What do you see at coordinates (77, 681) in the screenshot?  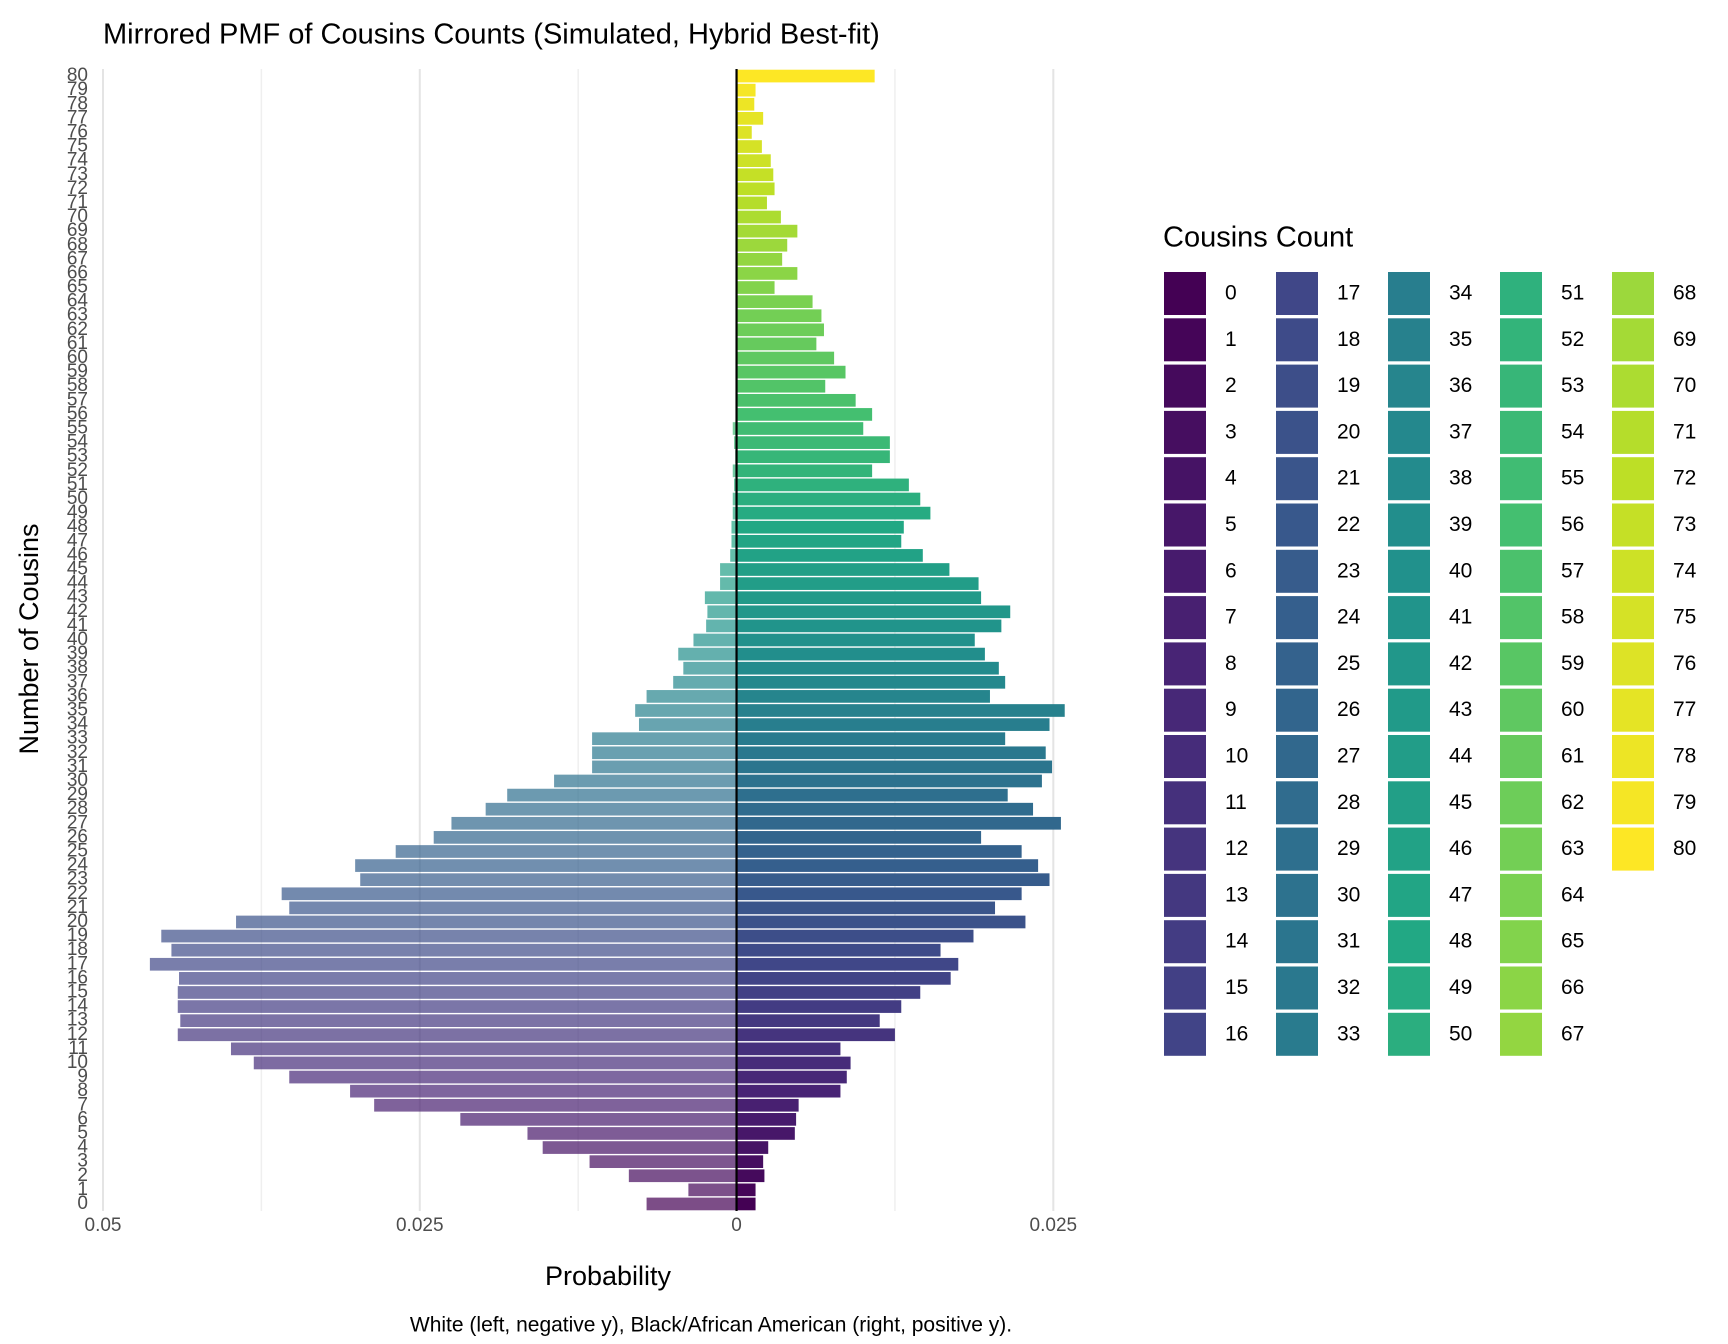 I see `y-tick-label: 37` at bounding box center [77, 681].